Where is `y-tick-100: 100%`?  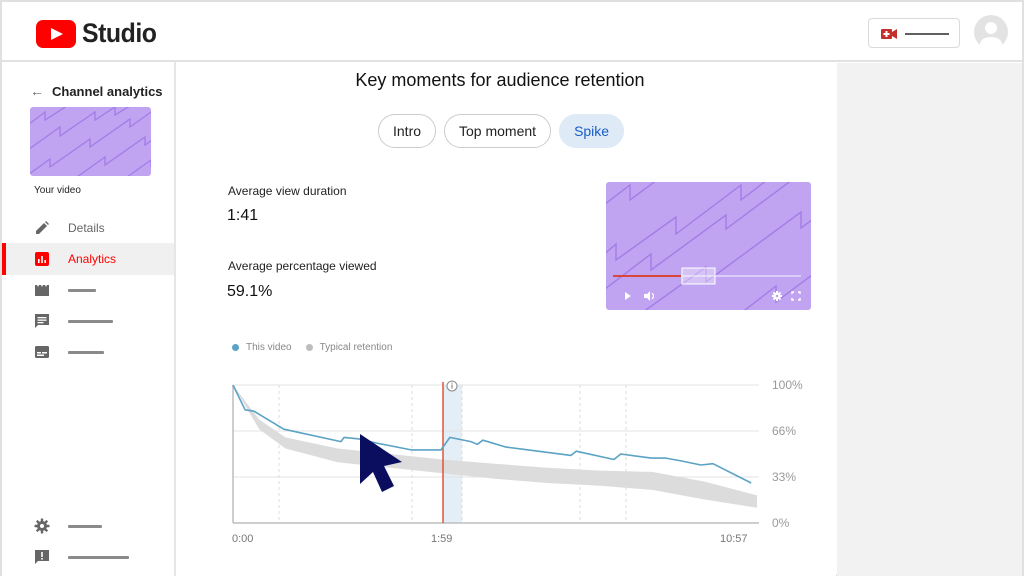
y-tick-100: 100% is located at coordinates (787, 385).